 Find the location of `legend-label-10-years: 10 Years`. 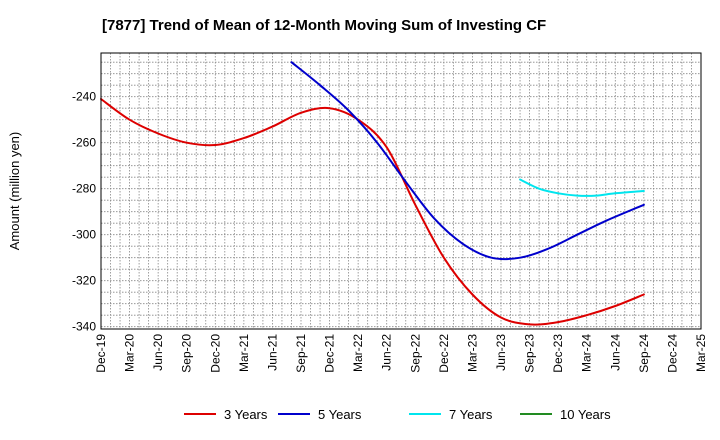

legend-label-10-years: 10 Years is located at coordinates (585, 414).